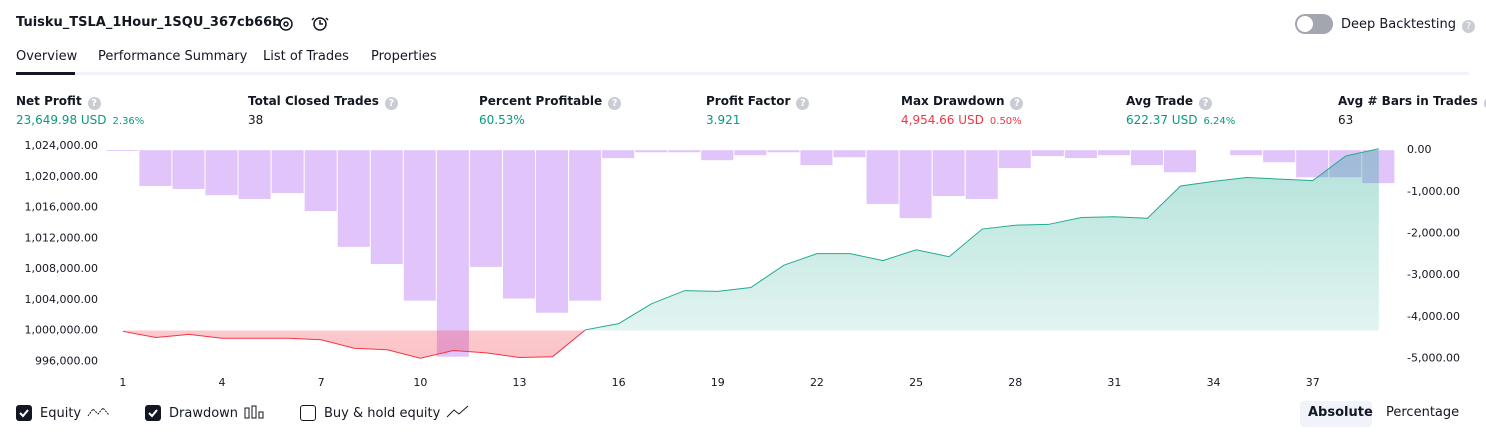 This screenshot has width=1486, height=438. I want to click on legend-item: Drawdown, so click(204, 413).